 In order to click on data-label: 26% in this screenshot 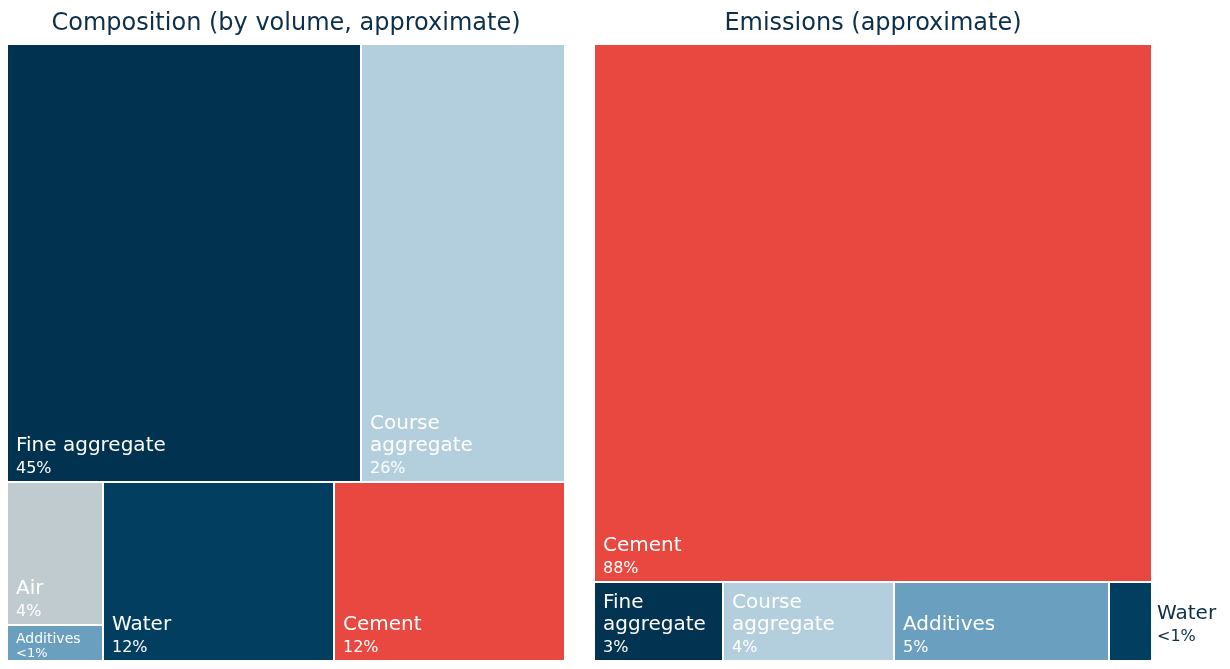, I will do `click(388, 467)`.